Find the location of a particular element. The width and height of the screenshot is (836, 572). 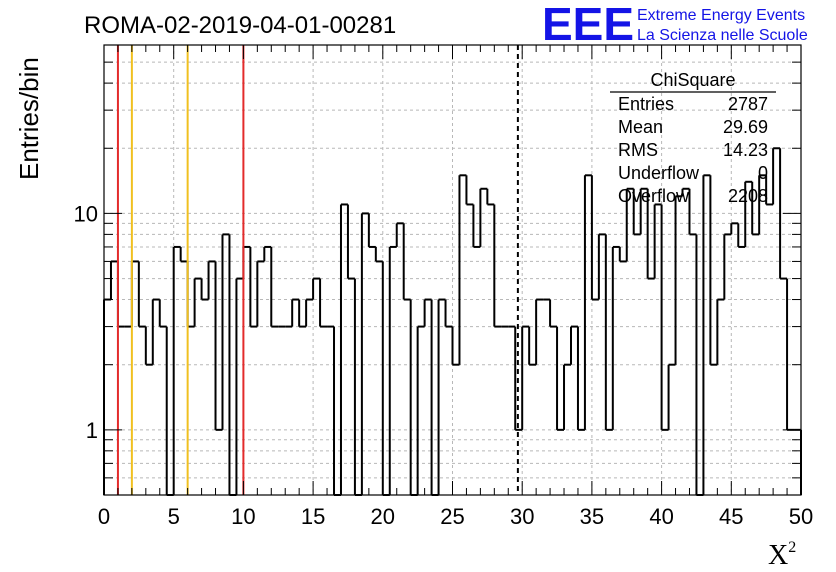

chart-title: ROMA-02-2019-04-01-00281 is located at coordinates (240, 25).